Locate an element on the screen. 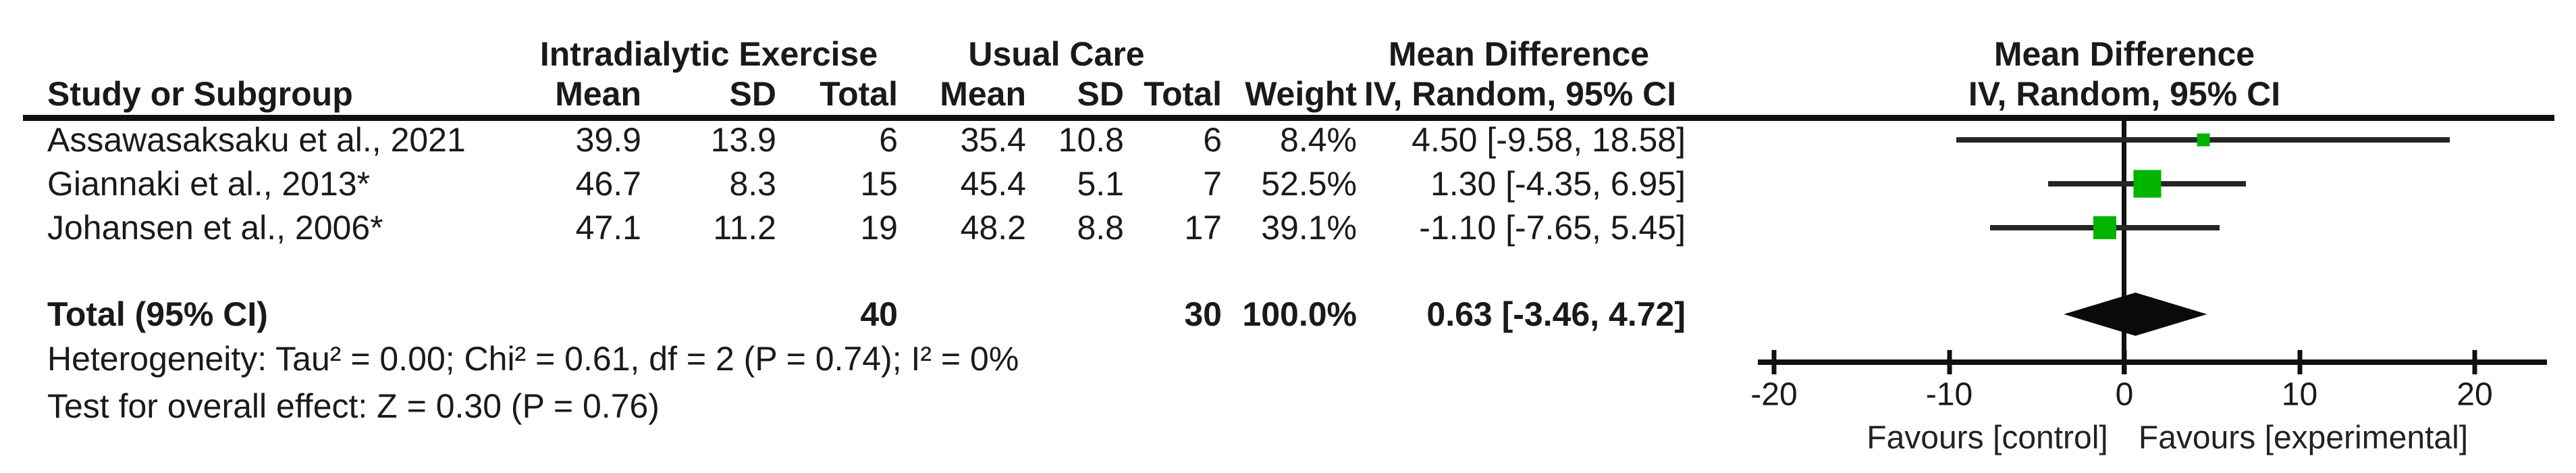 The width and height of the screenshot is (2576, 473). column-header-mean-control: Mean is located at coordinates (983, 94).